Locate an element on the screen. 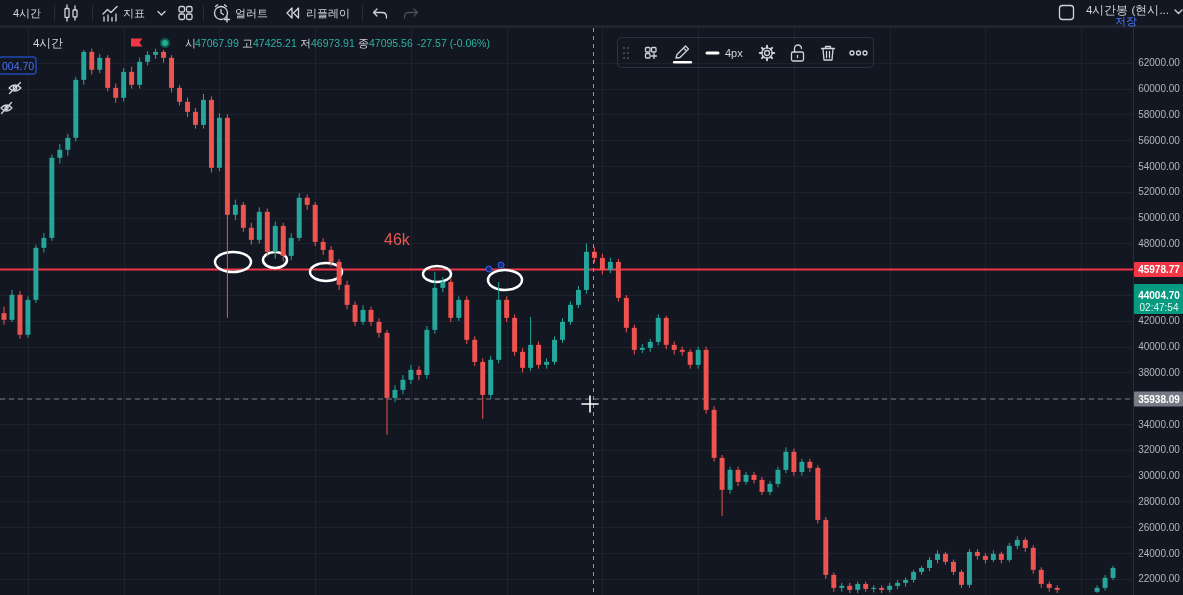 This screenshot has width=1183, height=595. annotation: 4시간 is located at coordinates (48, 43).